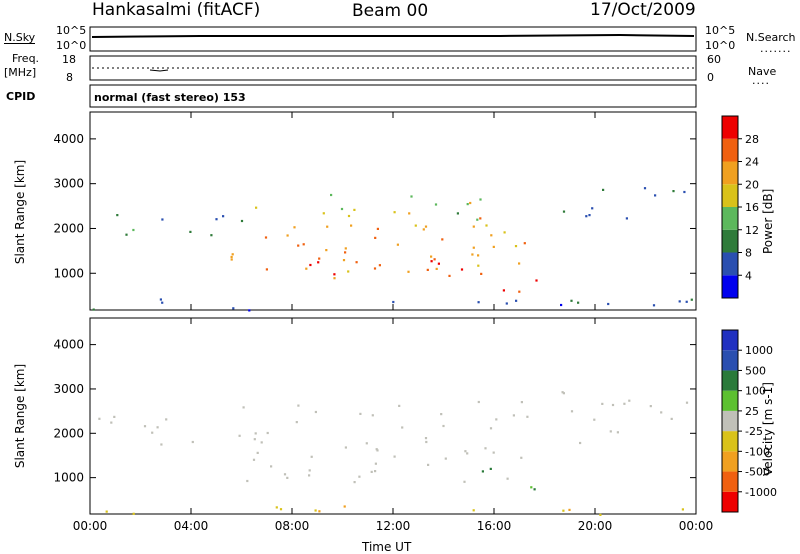  I want to click on colorbar-tick-label: 12, so click(752, 230).